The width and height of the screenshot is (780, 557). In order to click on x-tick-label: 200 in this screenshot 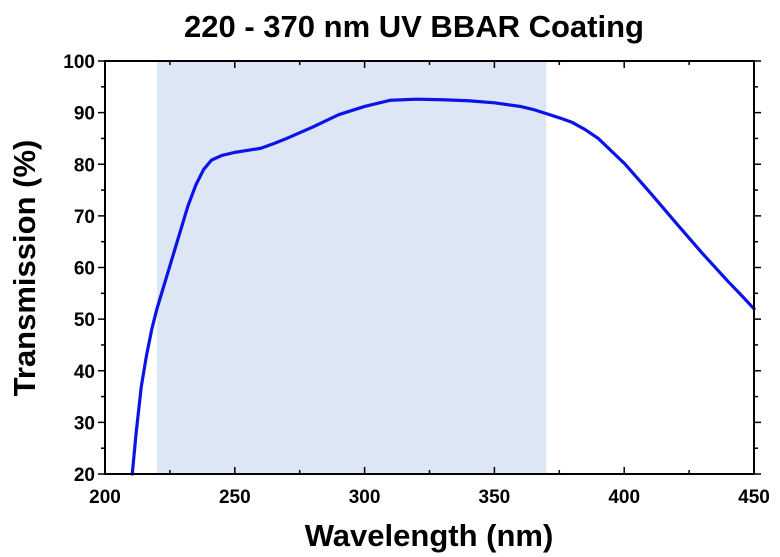, I will do `click(105, 497)`.